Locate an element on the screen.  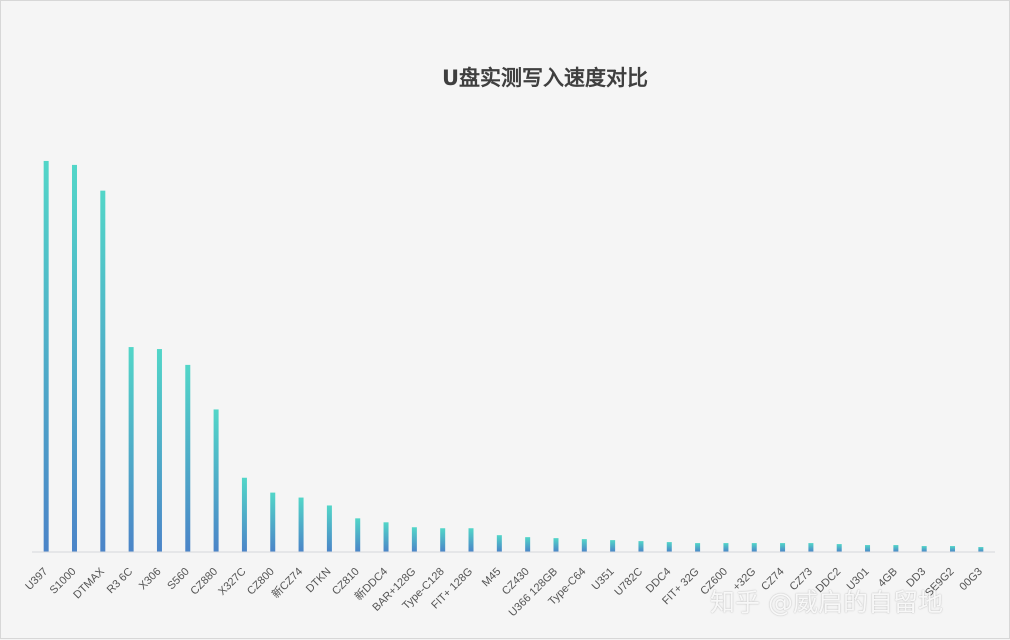
x-tick-label-6: CZ880 is located at coordinates (204, 582).